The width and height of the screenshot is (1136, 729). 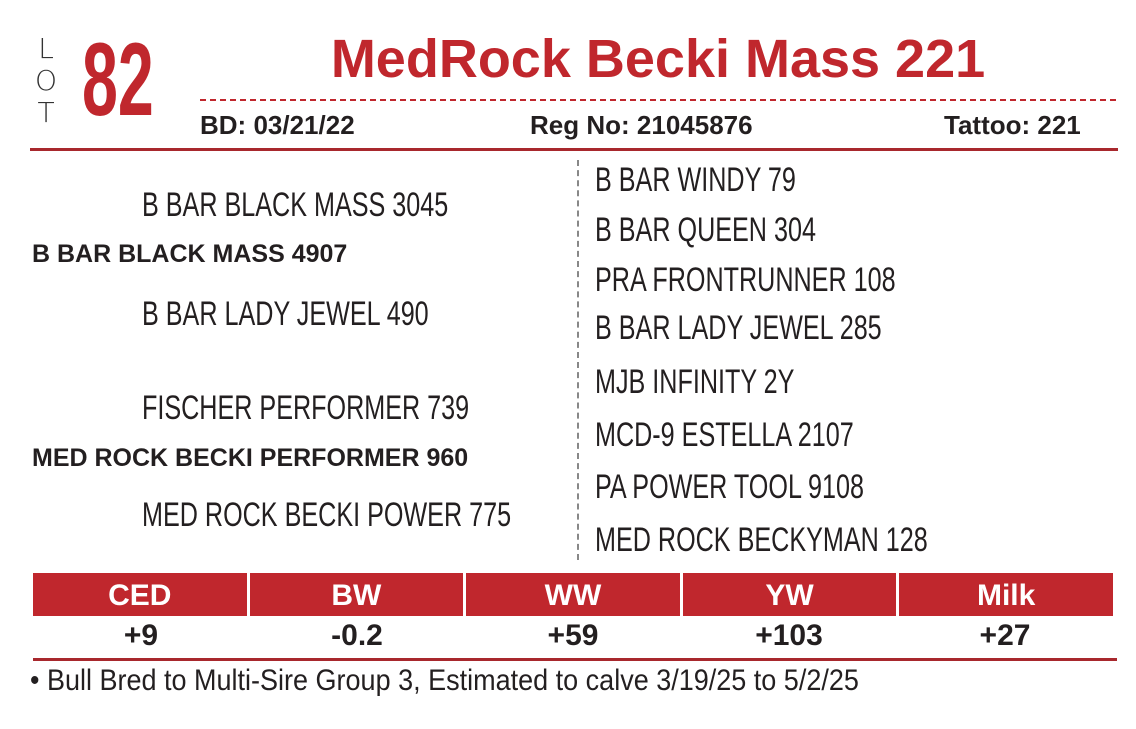 What do you see at coordinates (695, 180) in the screenshot?
I see `third-gen-ancestor: B BAR WINDY 79` at bounding box center [695, 180].